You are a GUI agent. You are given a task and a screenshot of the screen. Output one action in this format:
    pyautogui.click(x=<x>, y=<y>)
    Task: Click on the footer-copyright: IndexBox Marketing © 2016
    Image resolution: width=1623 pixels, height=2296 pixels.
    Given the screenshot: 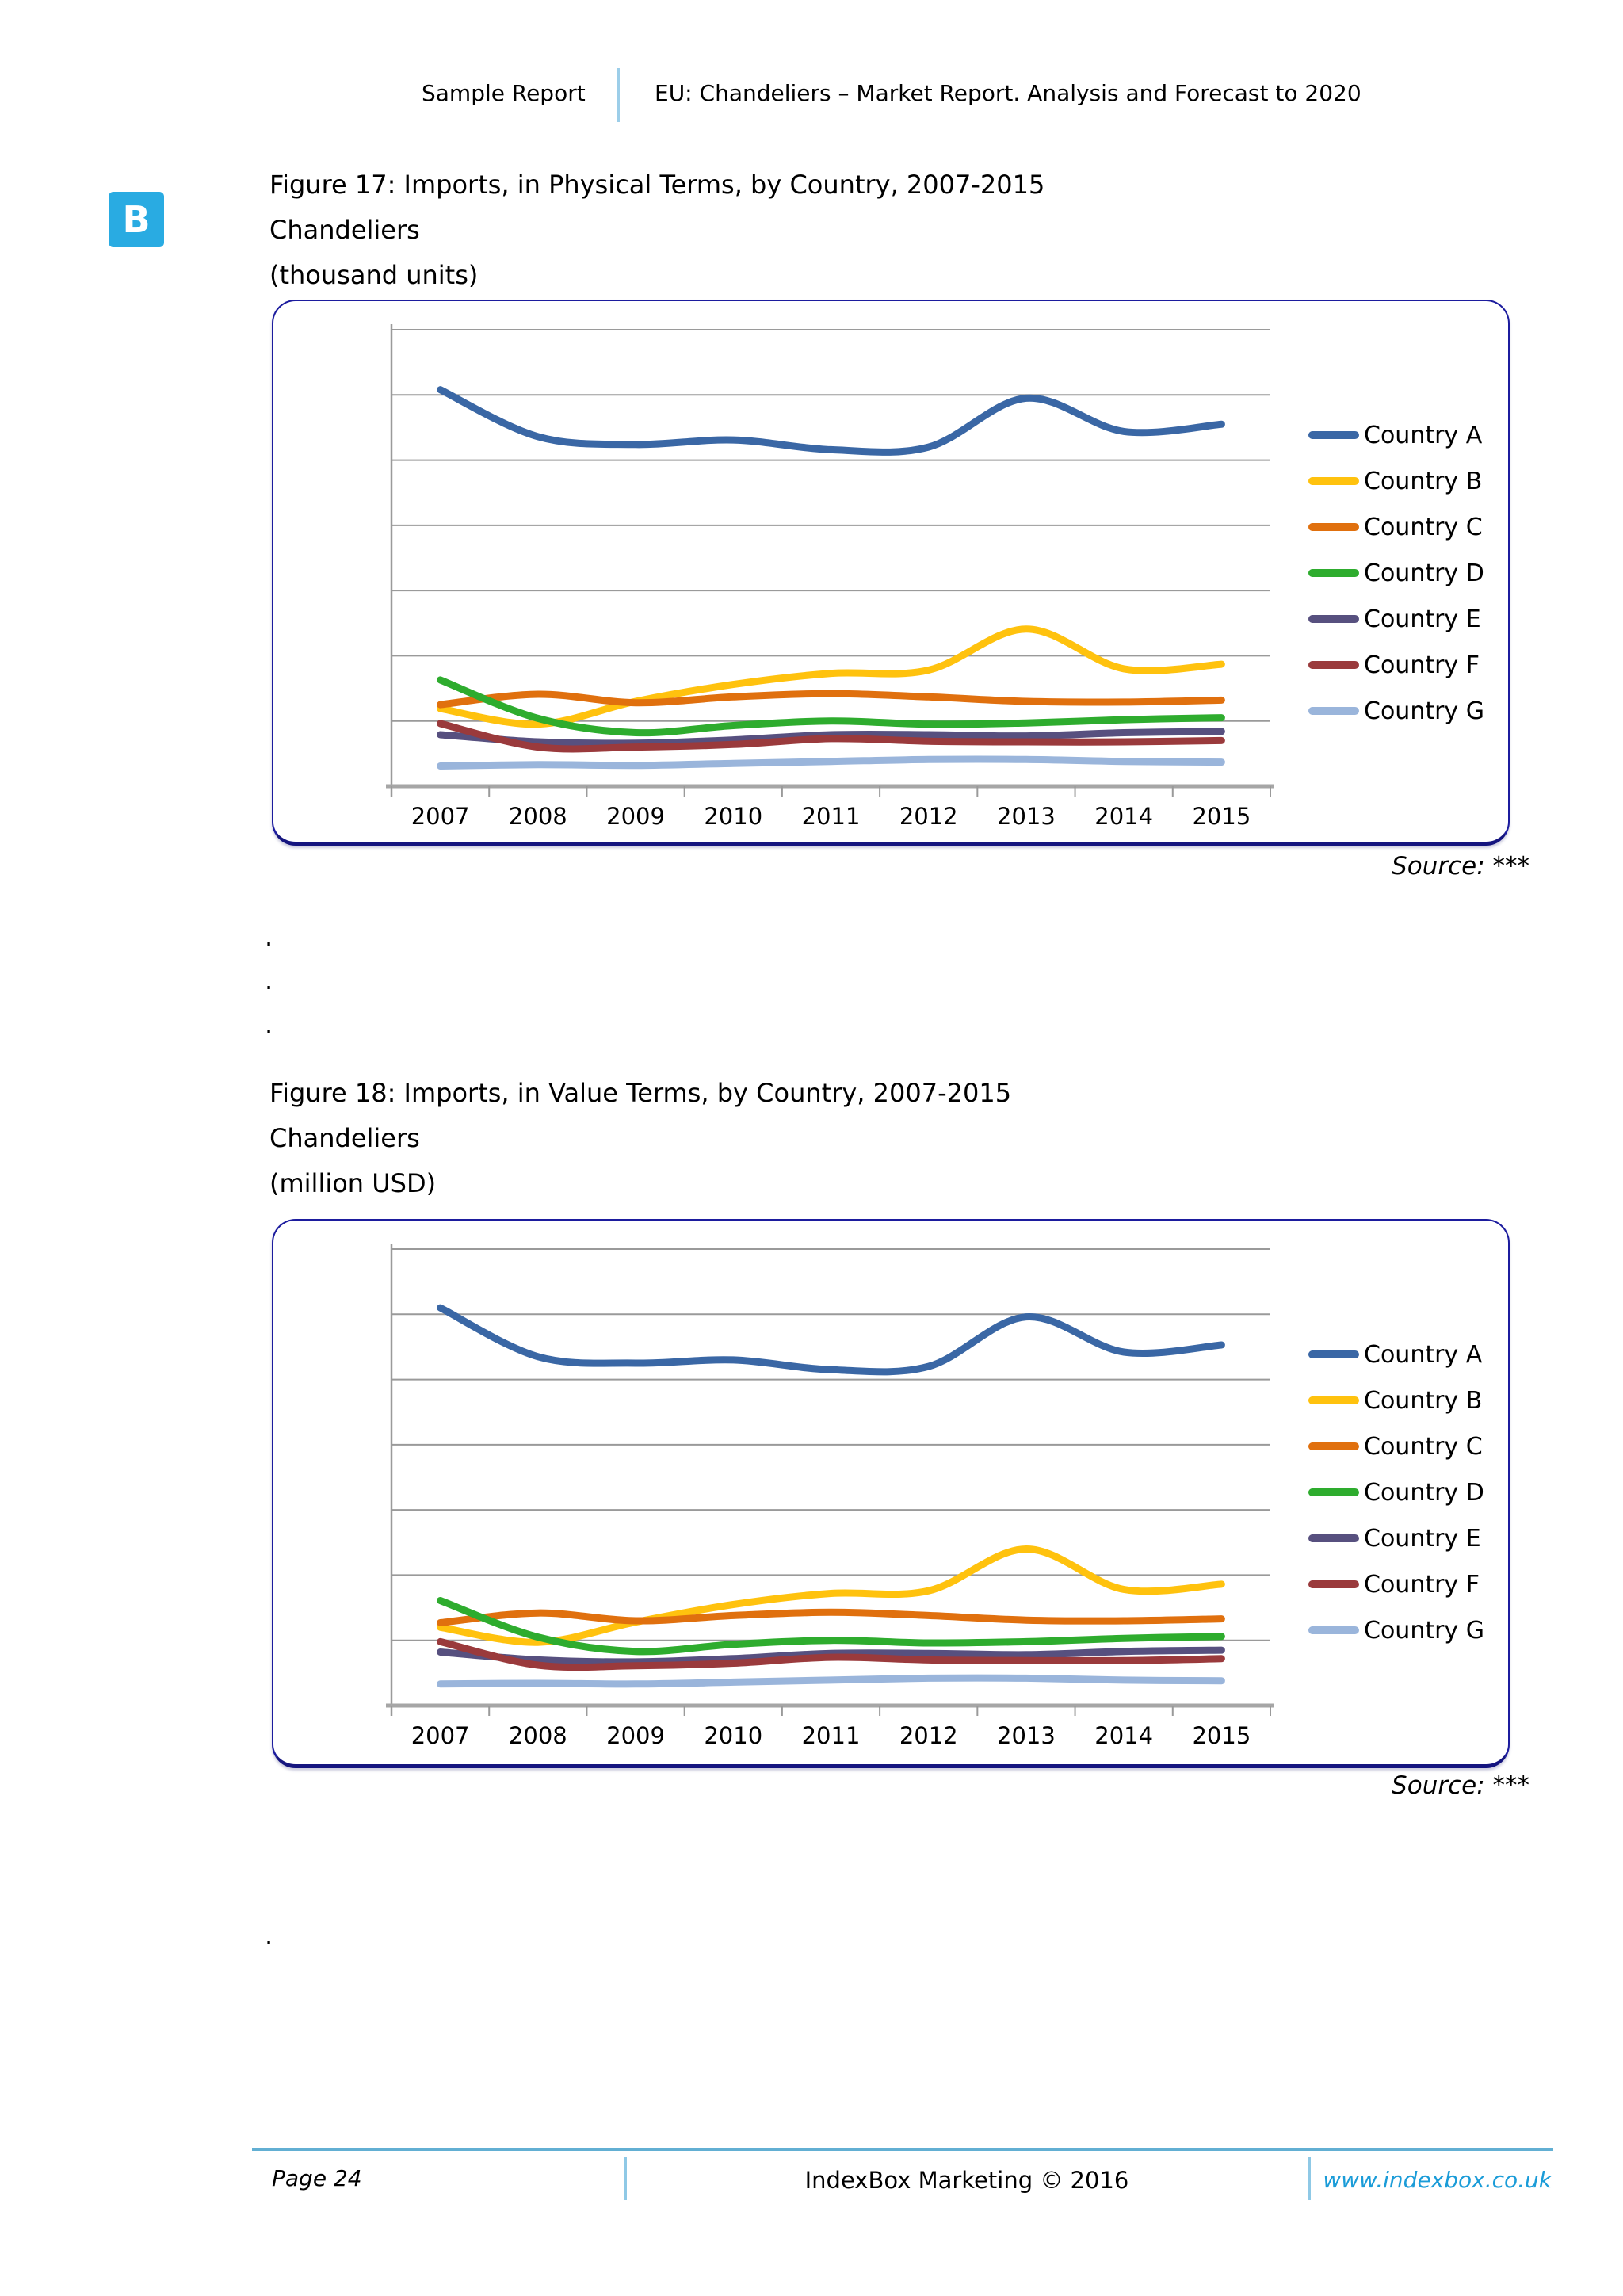 What is the action you would take?
    pyautogui.click(x=967, y=2180)
    